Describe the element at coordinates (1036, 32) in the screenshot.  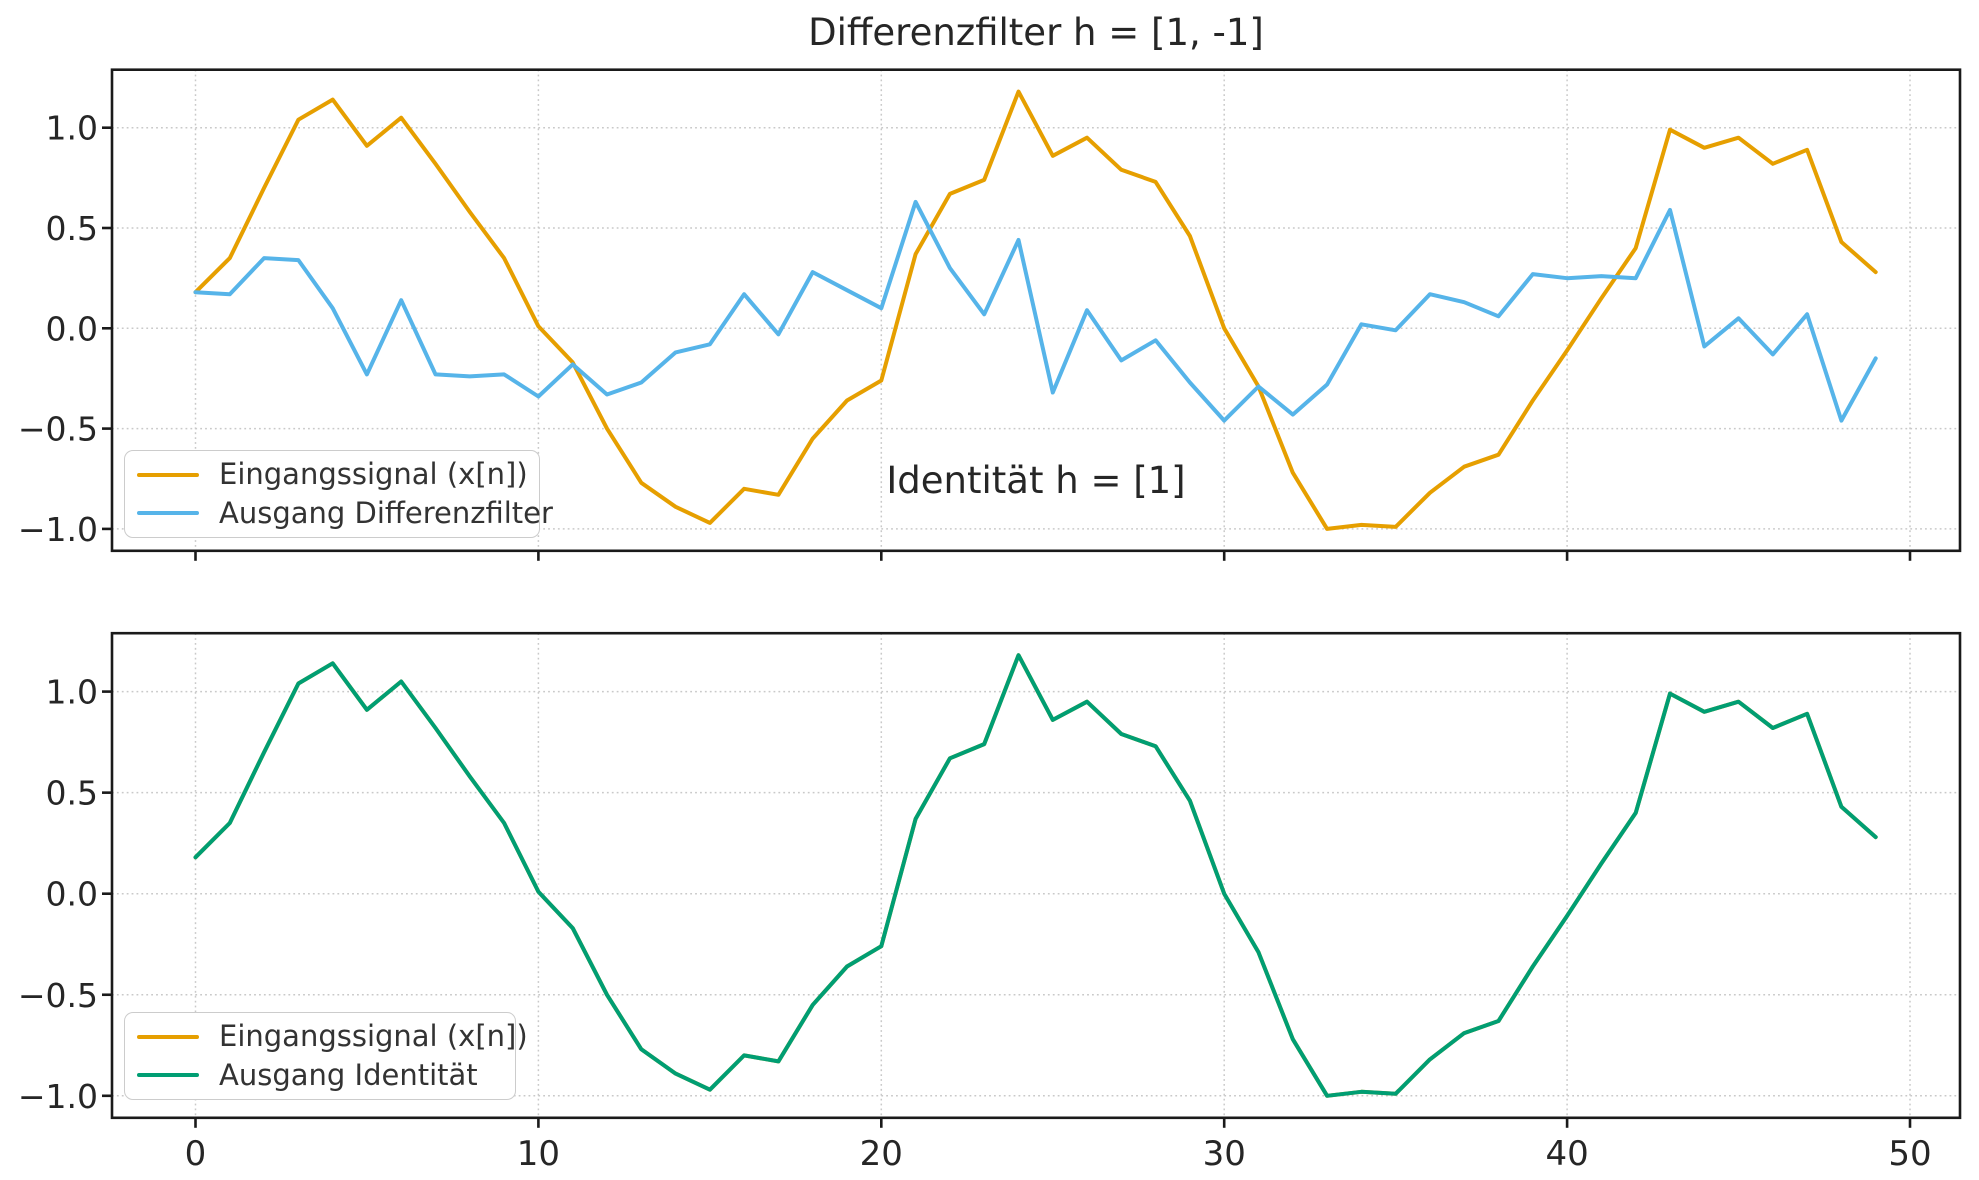
I see `chart-title-differenzfilter: Differenzfilter h = [1, -1]` at that location.